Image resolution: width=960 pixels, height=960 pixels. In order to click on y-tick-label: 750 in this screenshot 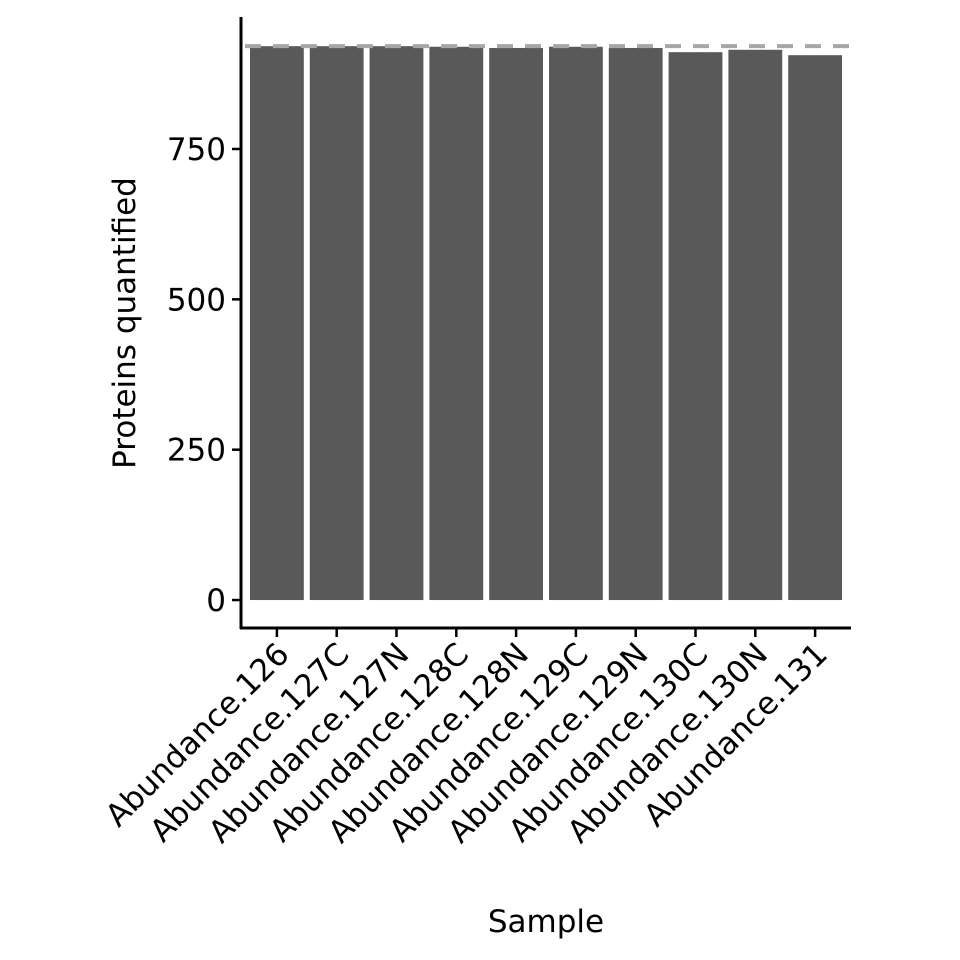, I will do `click(196, 150)`.